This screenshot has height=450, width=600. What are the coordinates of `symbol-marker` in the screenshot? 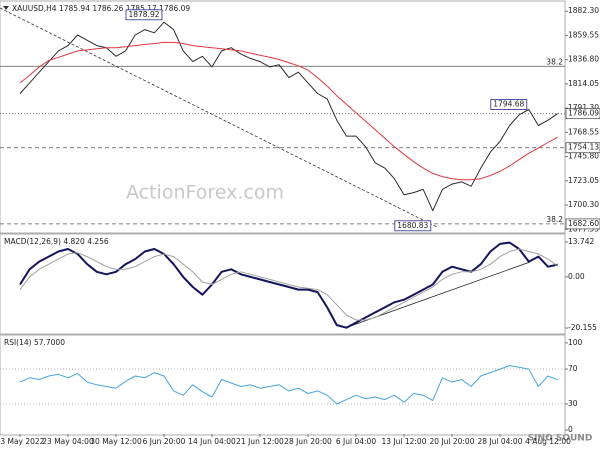 It's located at (6, 8).